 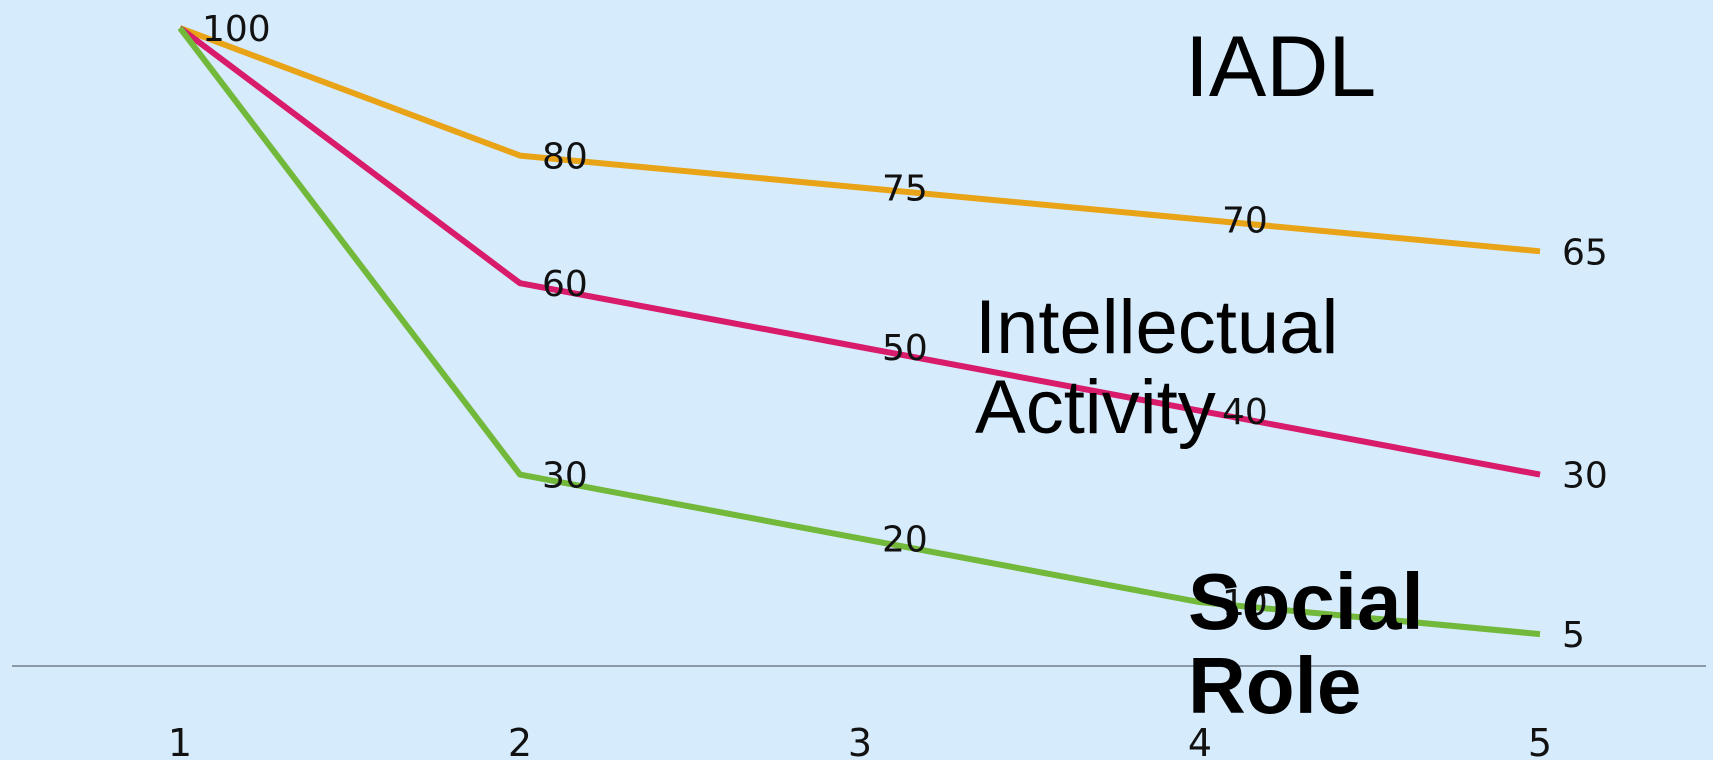 What do you see at coordinates (565, 157) in the screenshot?
I see `data-label-s0-p1: 80` at bounding box center [565, 157].